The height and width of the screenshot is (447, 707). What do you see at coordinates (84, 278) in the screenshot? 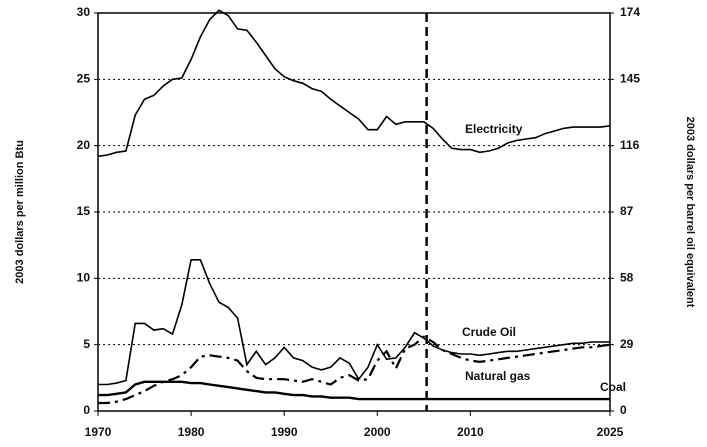
I see `y-tick-label: 10` at bounding box center [84, 278].